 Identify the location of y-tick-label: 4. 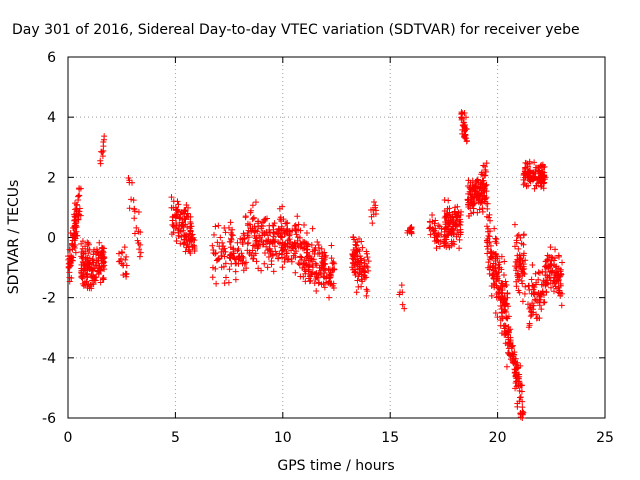
(51, 118).